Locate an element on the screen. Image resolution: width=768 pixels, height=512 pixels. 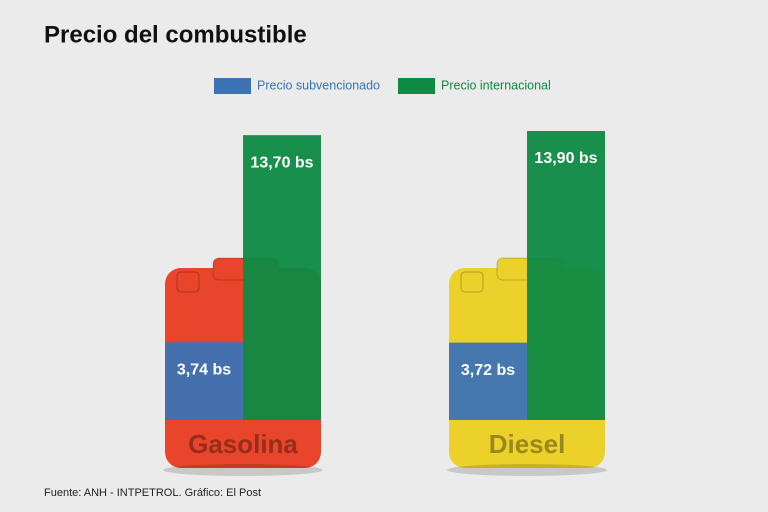
legend-label: Precio internacional is located at coordinates (496, 85).